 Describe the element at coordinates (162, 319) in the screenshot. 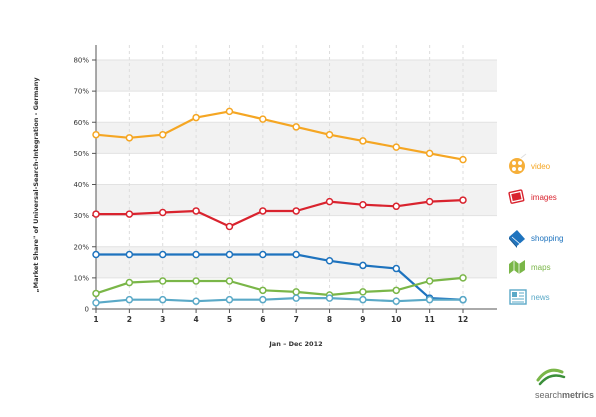

I see `x-tick-label: 3` at that location.